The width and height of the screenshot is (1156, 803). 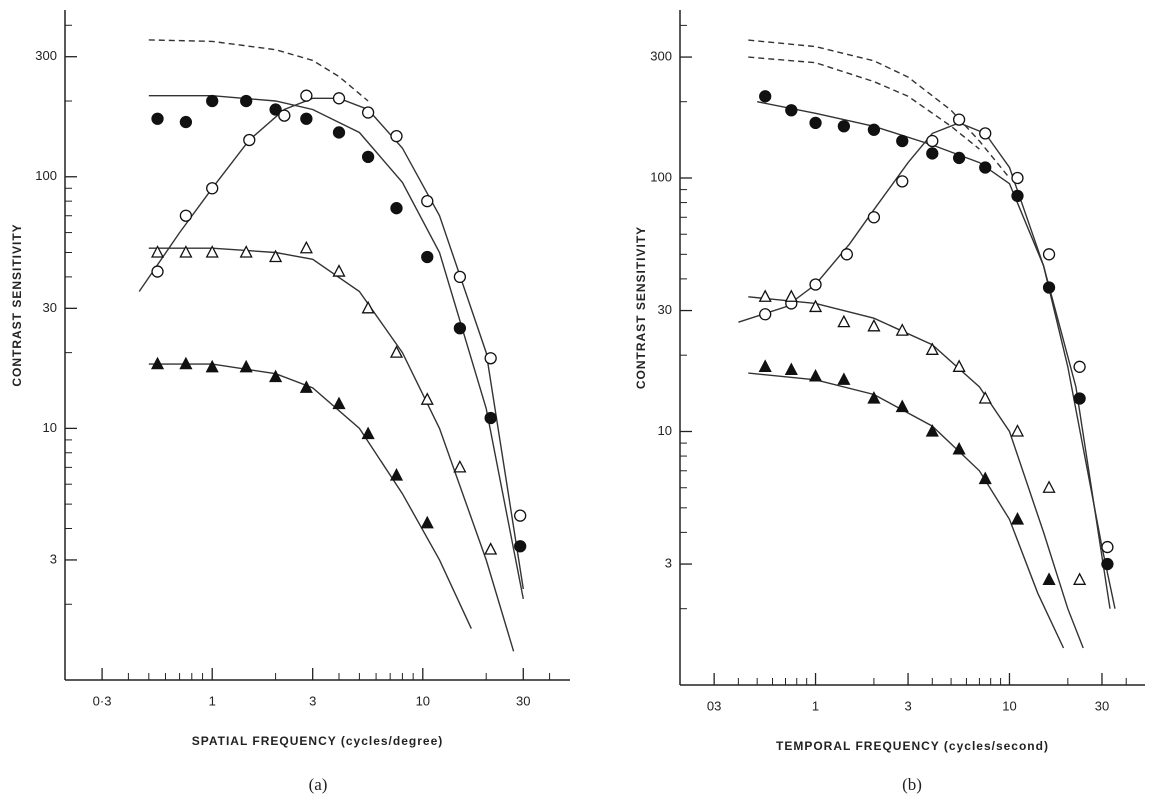 I want to click on x-tick-label: 30, so click(x=1102, y=705).